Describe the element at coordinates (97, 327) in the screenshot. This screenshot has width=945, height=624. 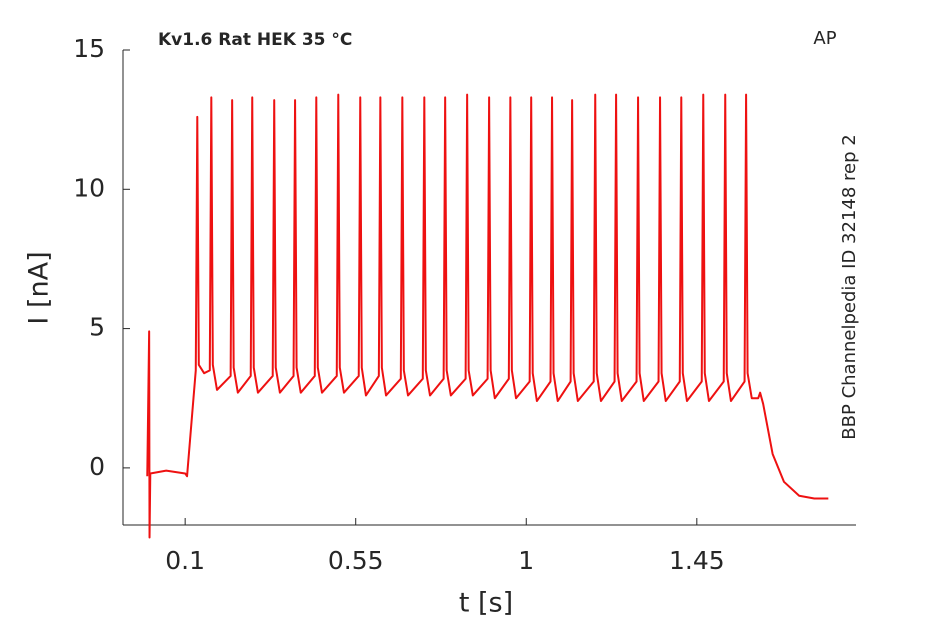
I see `y-tick-label: 5` at that location.